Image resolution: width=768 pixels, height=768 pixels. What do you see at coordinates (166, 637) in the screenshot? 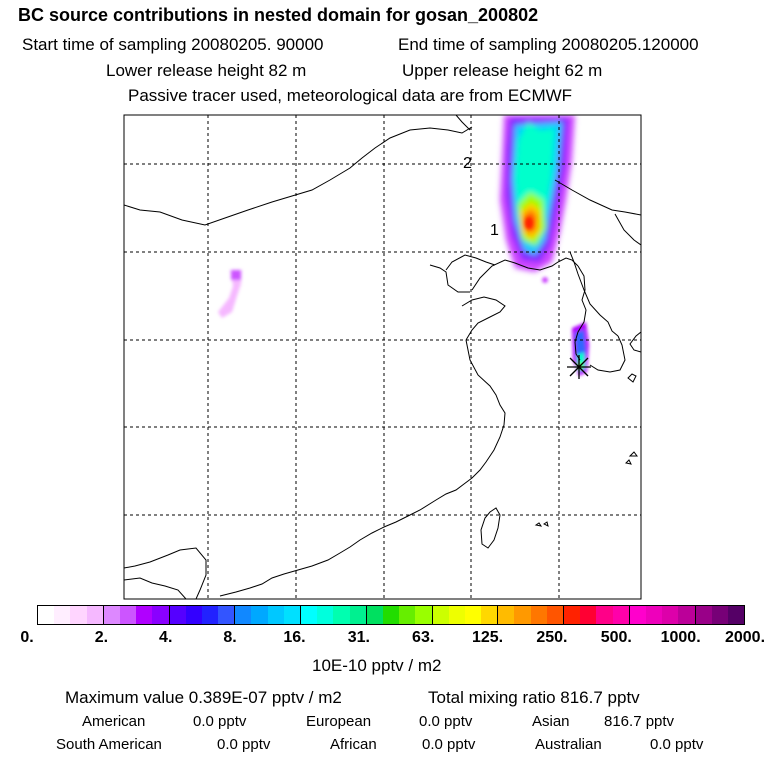
I see `colorbar-tick-label: 4.` at bounding box center [166, 637].